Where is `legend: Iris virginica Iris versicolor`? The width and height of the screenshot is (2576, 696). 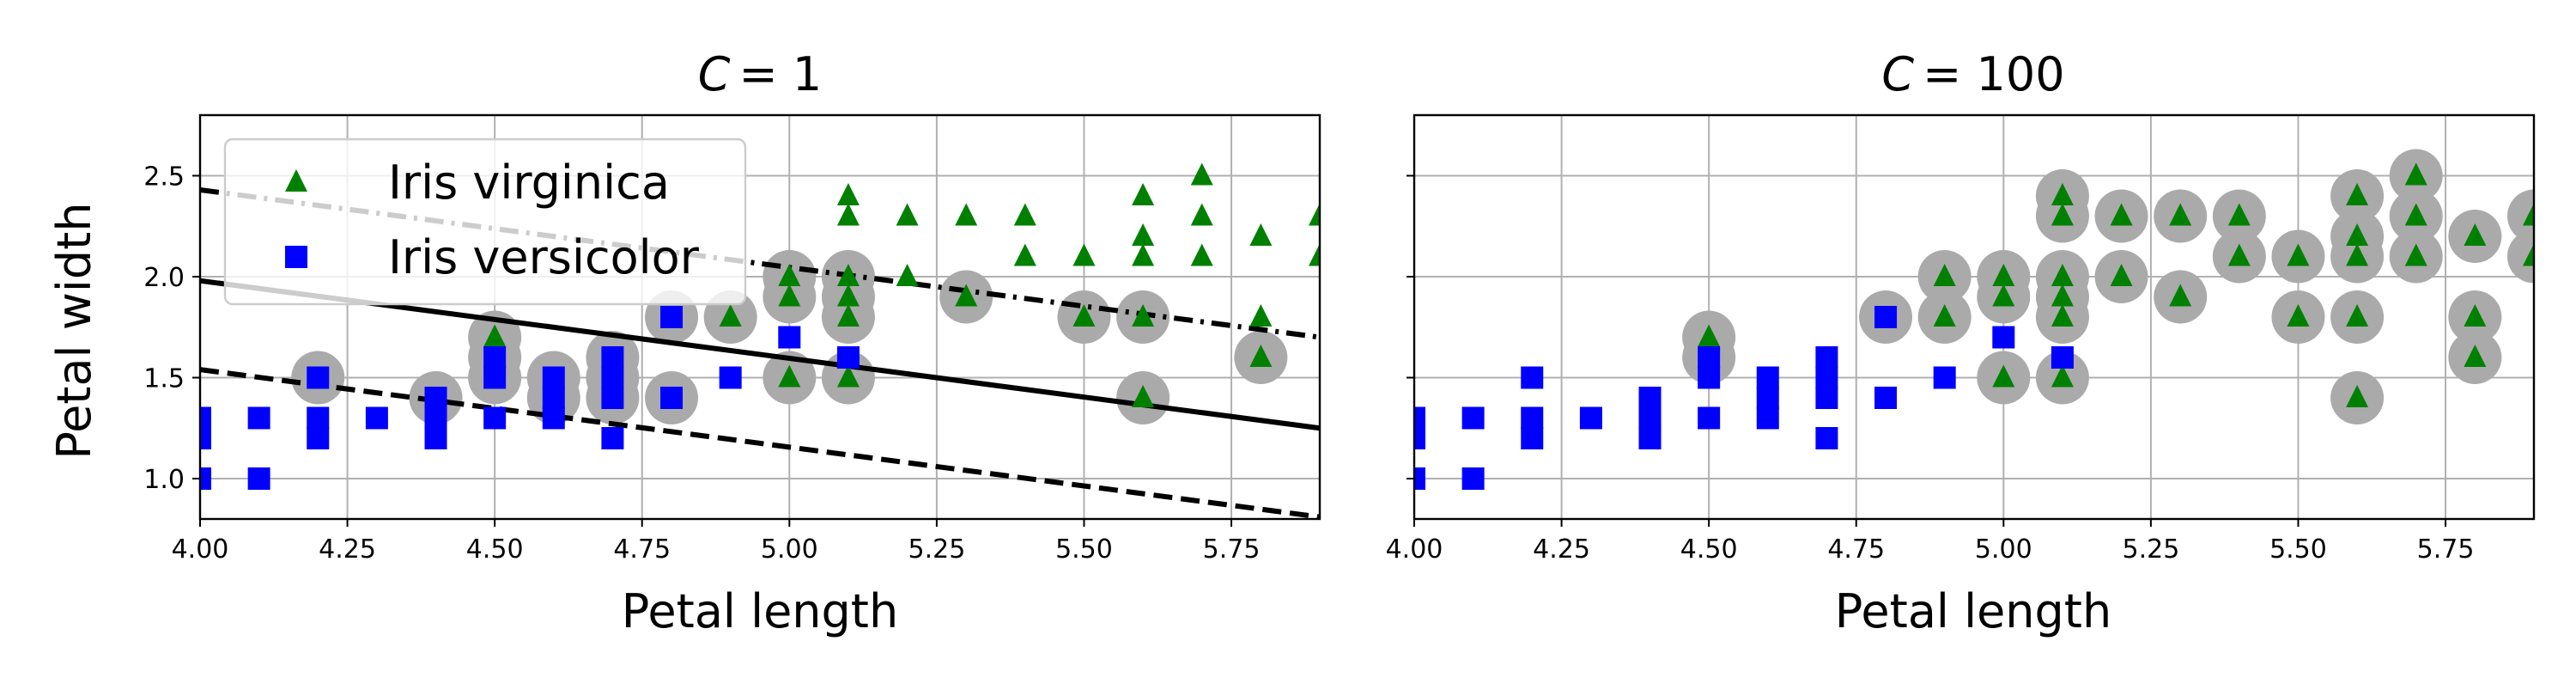 legend: Iris virginica Iris versicolor is located at coordinates (485, 221).